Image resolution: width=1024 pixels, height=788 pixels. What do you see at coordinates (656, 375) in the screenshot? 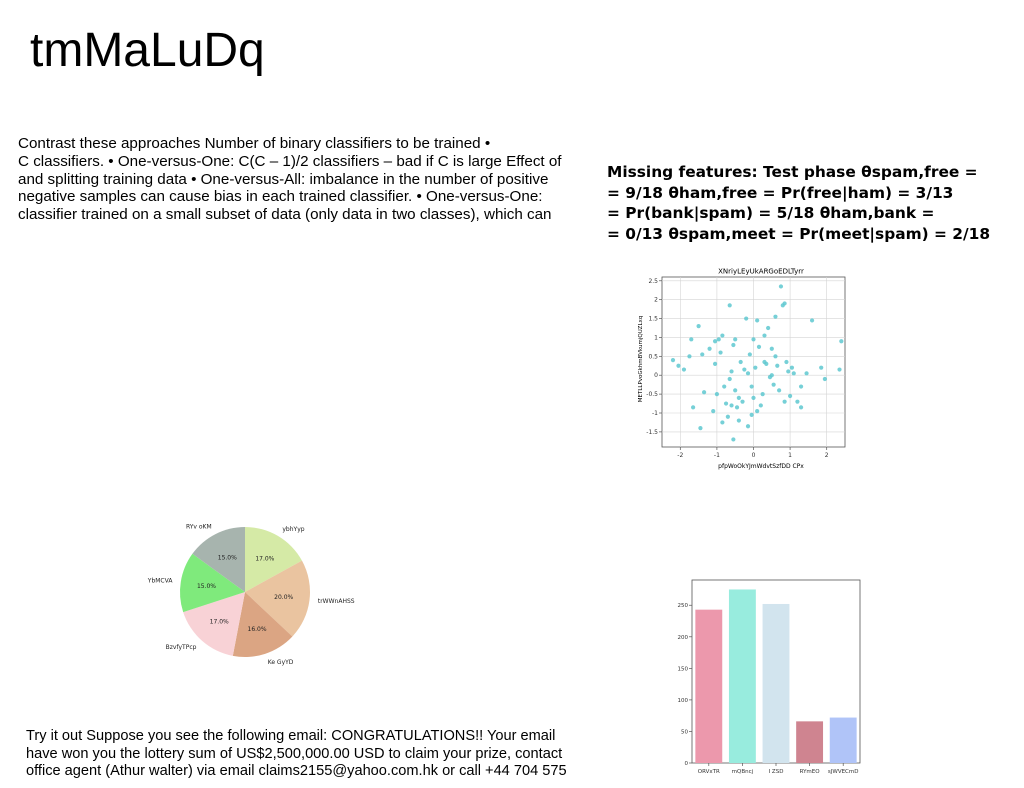
I see `scatter-y-tick-label: 0` at bounding box center [656, 375].